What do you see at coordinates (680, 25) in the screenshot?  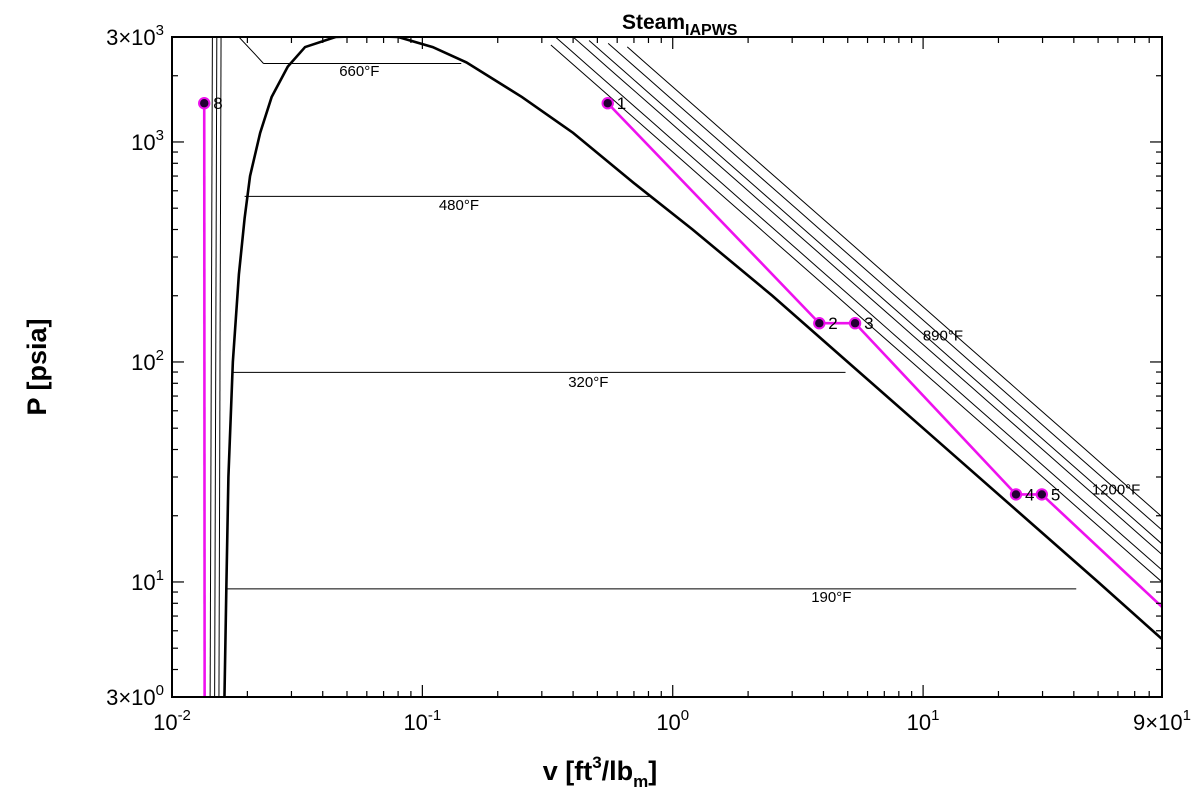 I see `chart-title: SteamIAPWS` at bounding box center [680, 25].